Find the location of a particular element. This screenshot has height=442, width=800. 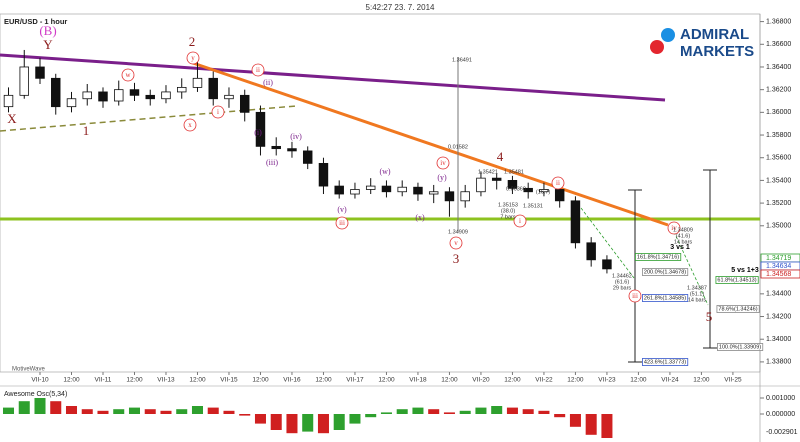

annotation: (i) is located at coordinates (258, 132).